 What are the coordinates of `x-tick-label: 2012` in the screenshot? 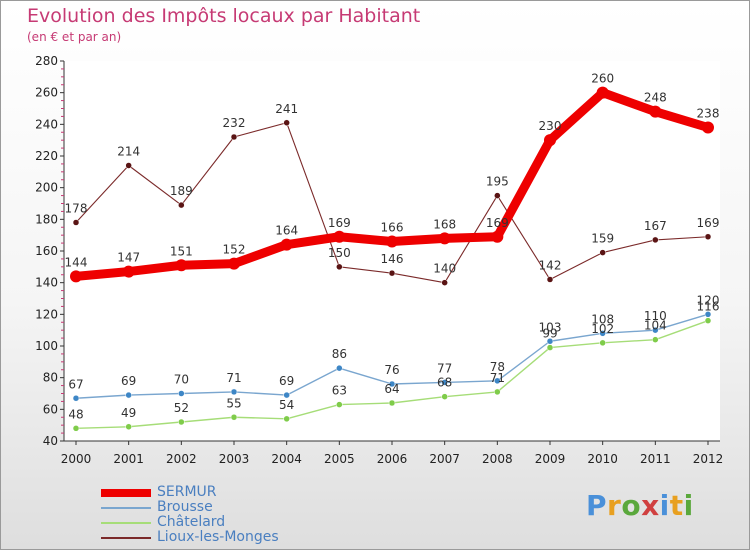 It's located at (708, 459).